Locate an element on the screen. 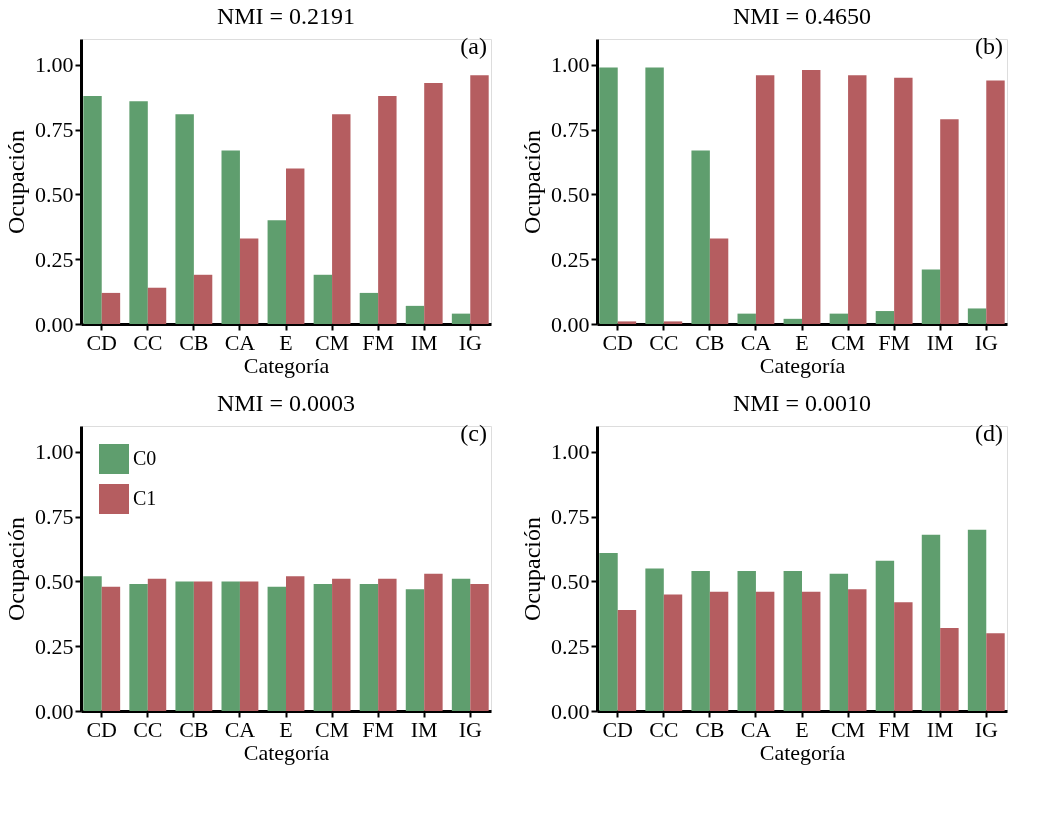 The image size is (1052, 820). chart-title: NMI = 0.0003 is located at coordinates (286, 403).